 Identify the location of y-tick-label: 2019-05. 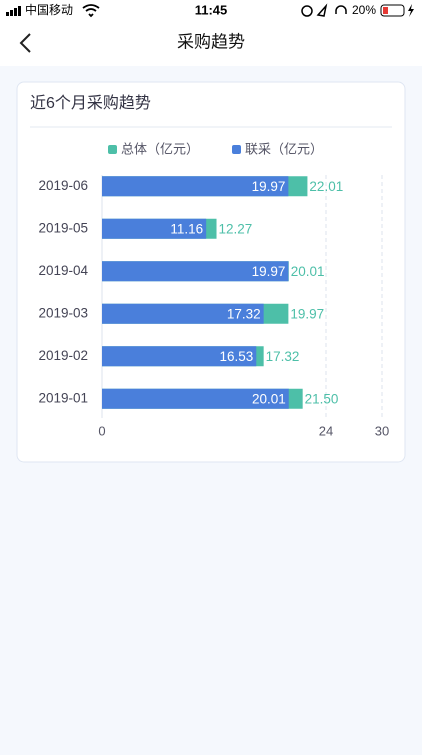
(63, 227).